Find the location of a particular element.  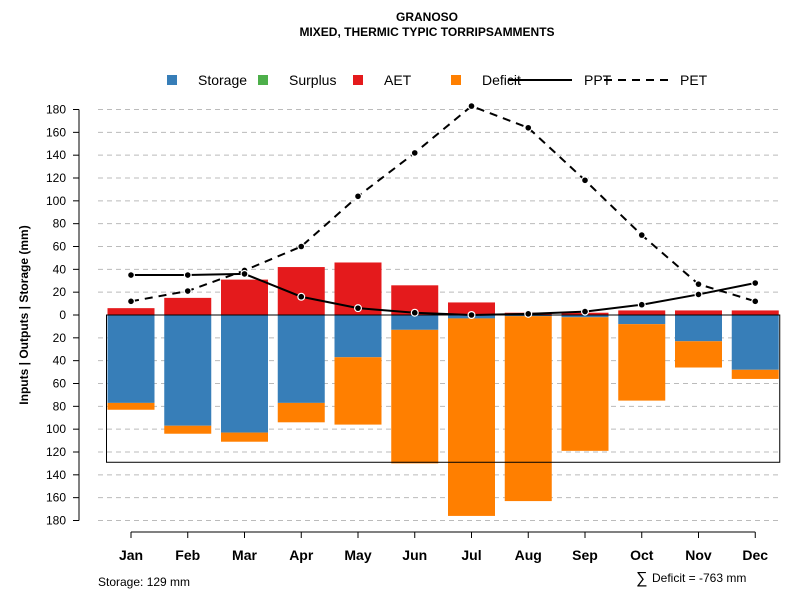

x-tick-label: Jan is located at coordinates (131, 555).